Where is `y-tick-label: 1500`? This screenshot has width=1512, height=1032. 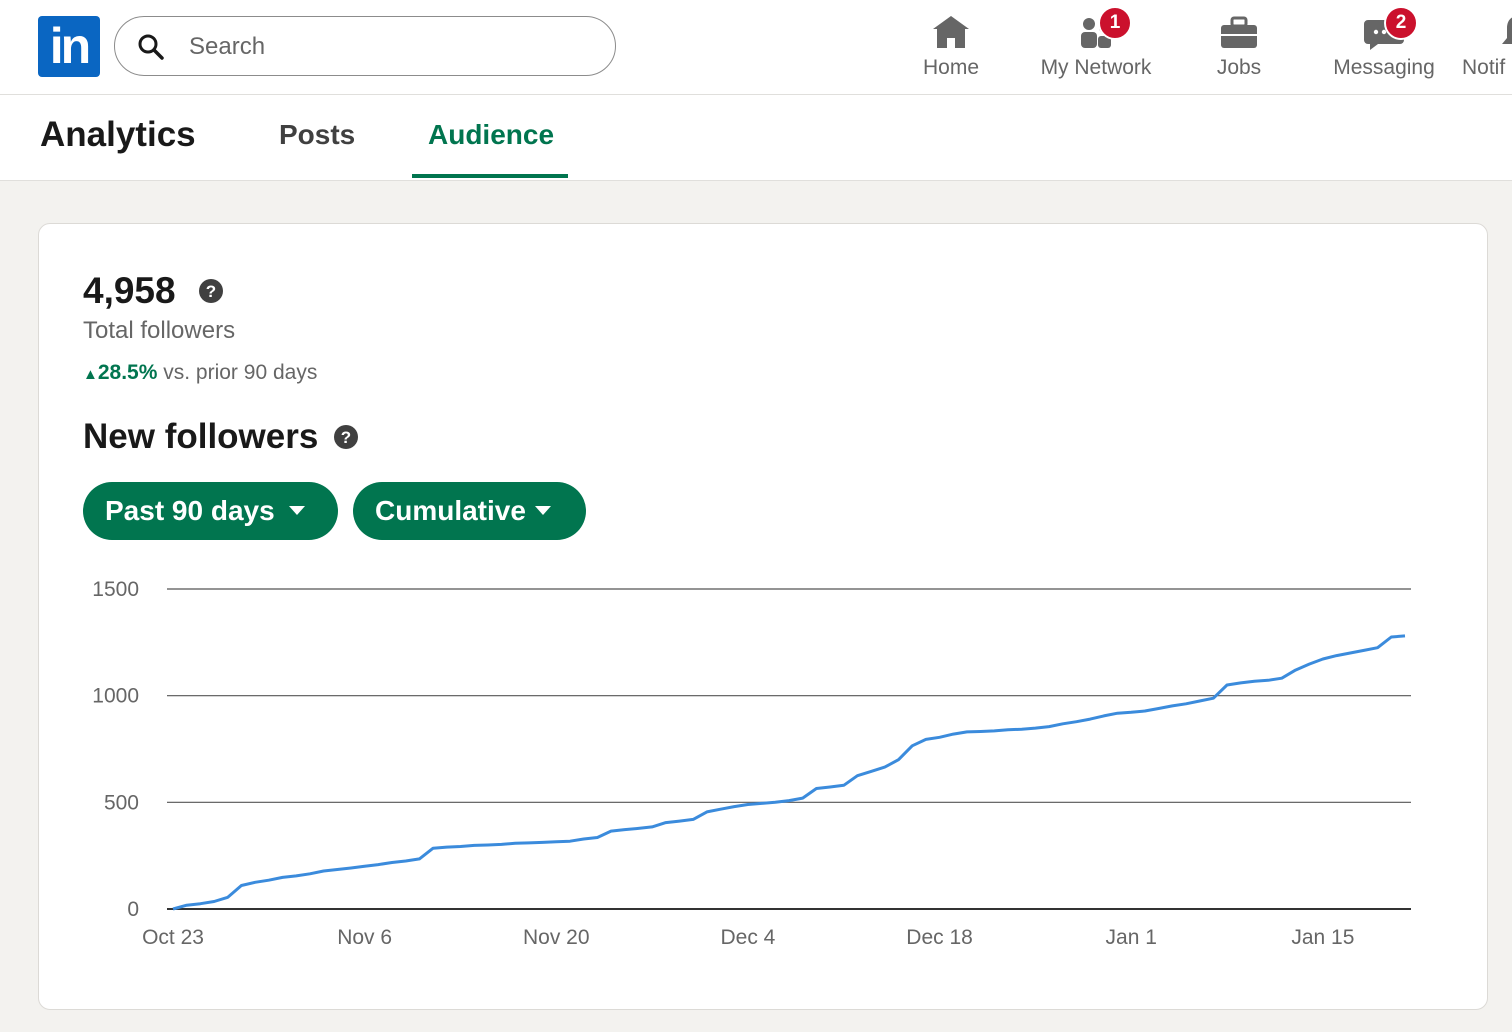 y-tick-label: 1500 is located at coordinates (115, 589).